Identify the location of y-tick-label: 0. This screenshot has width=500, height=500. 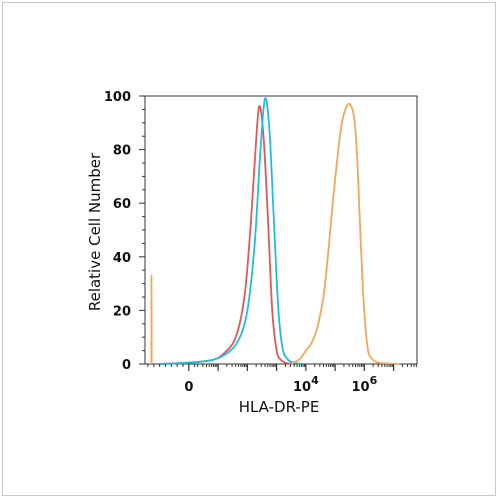
(126, 365).